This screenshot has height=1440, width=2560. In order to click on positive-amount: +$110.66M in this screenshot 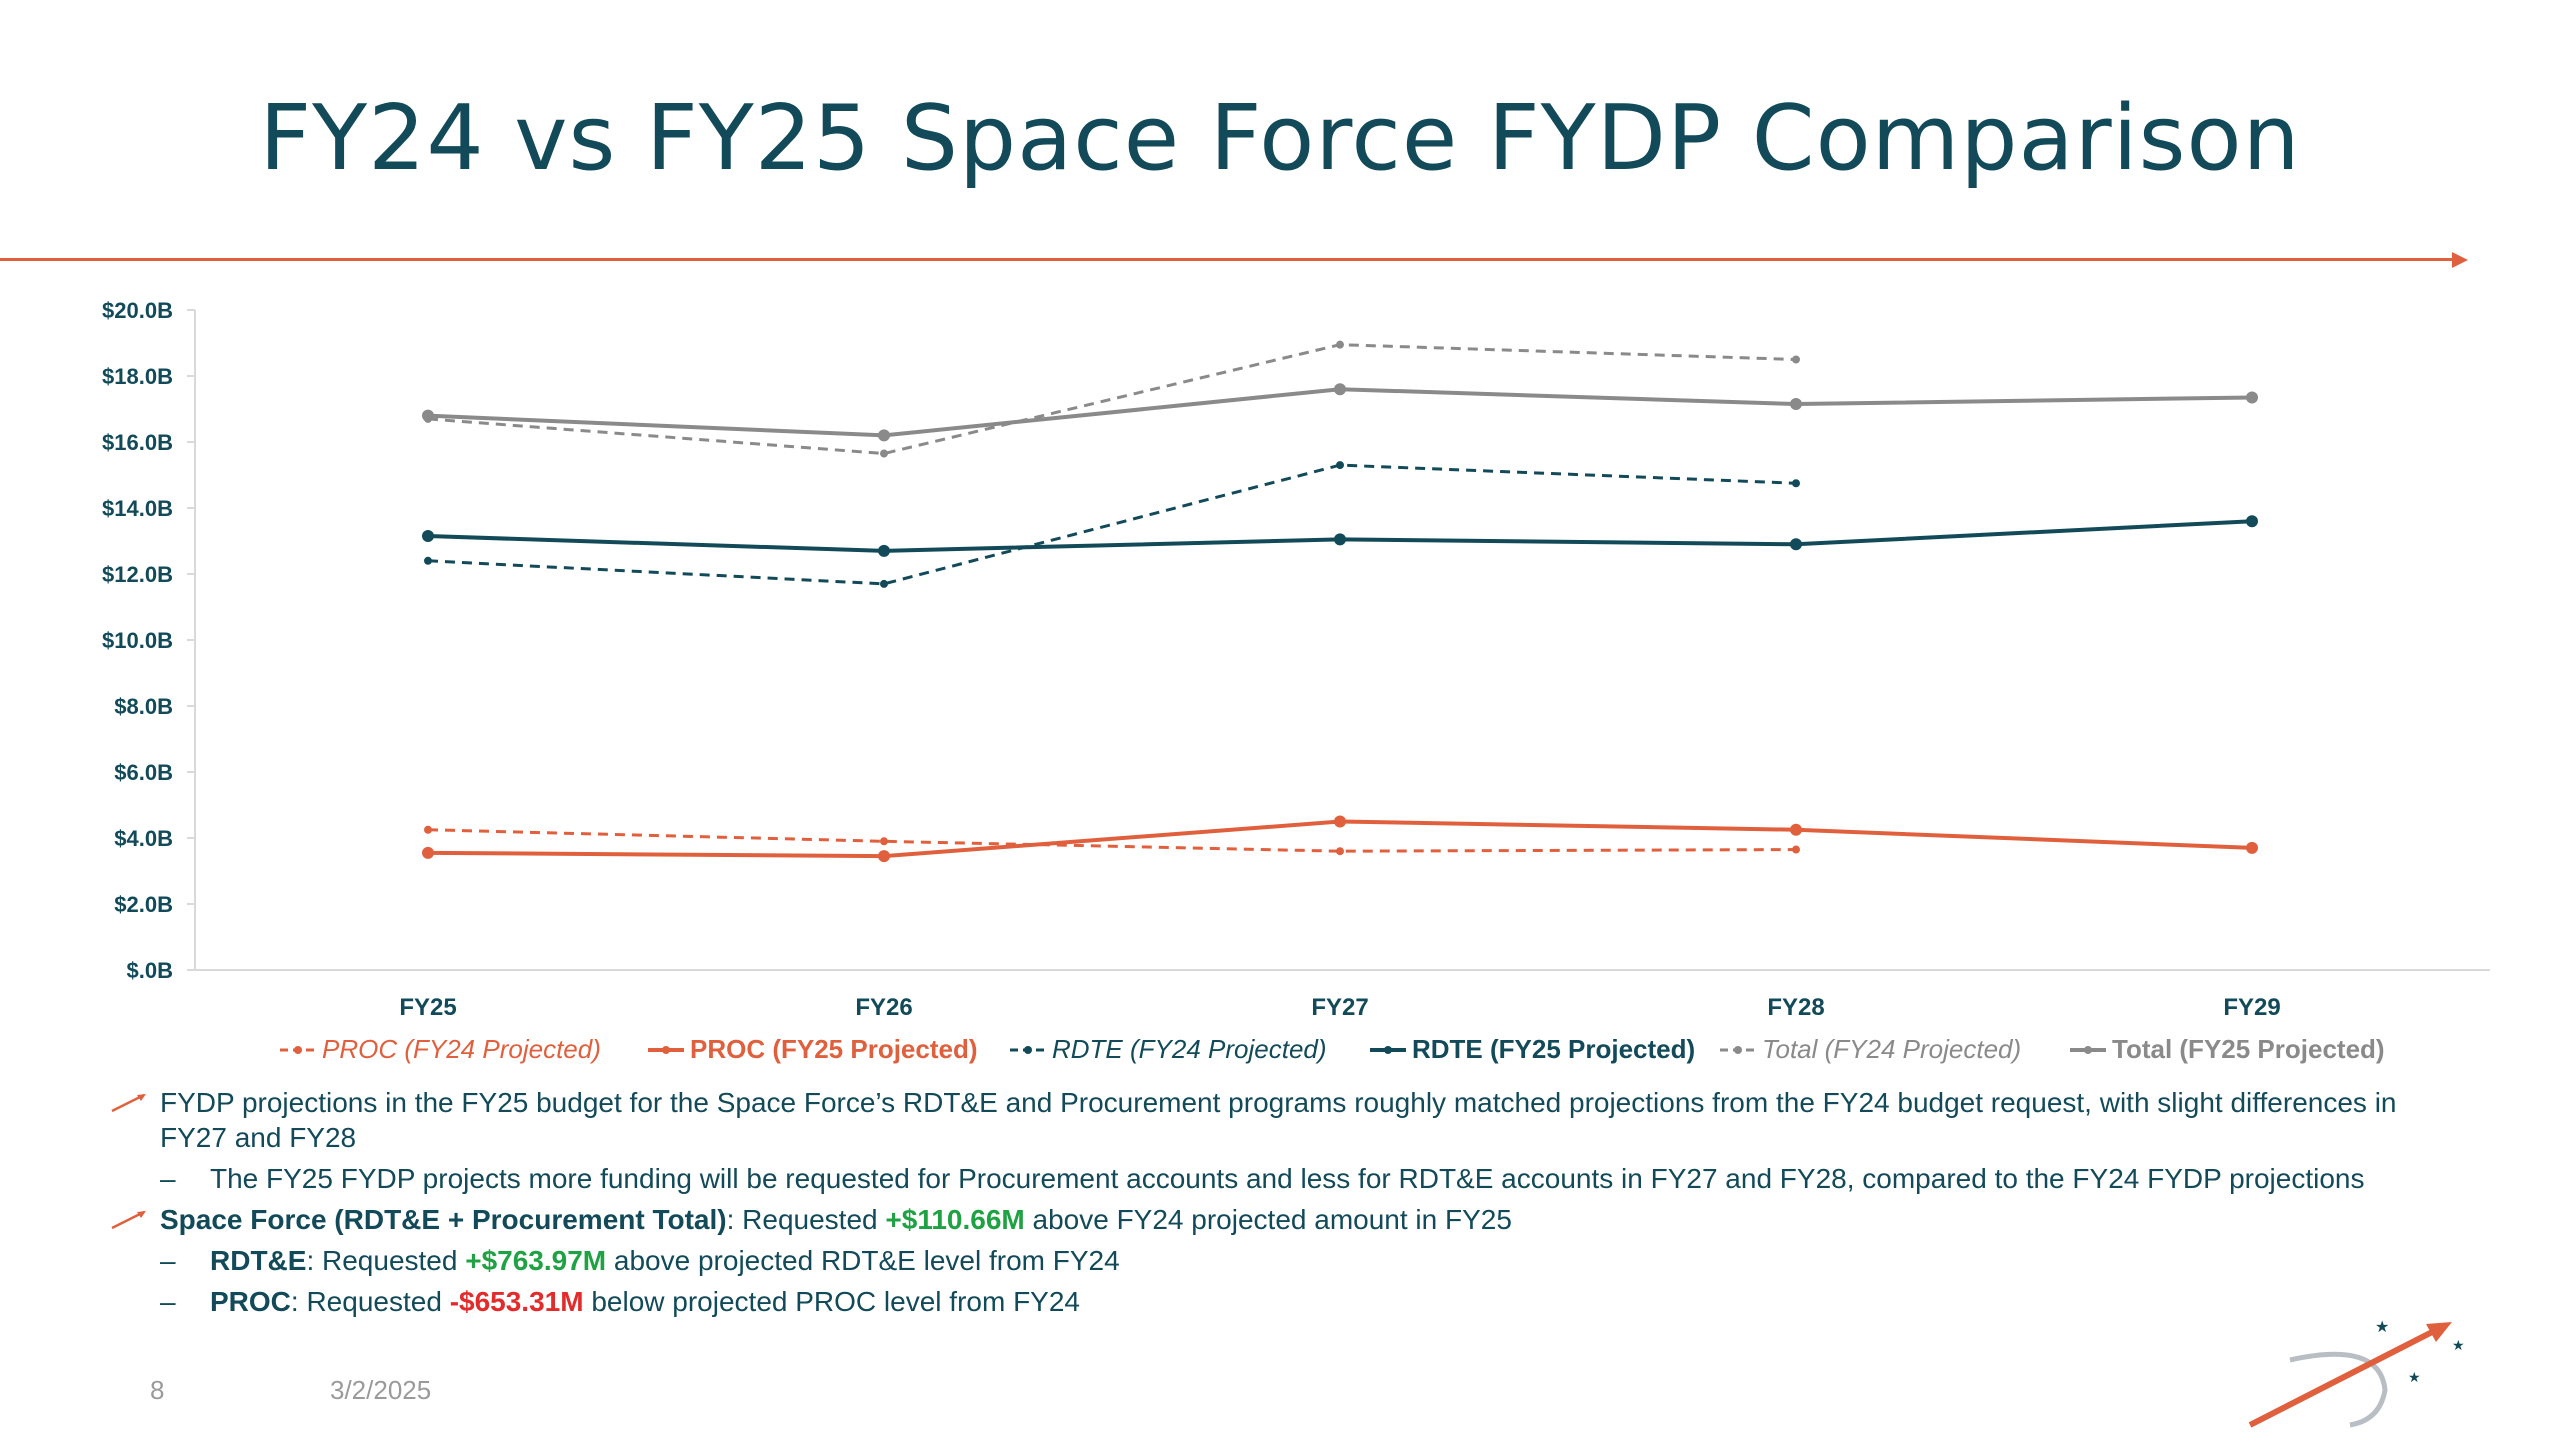, I will do `click(955, 1219)`.